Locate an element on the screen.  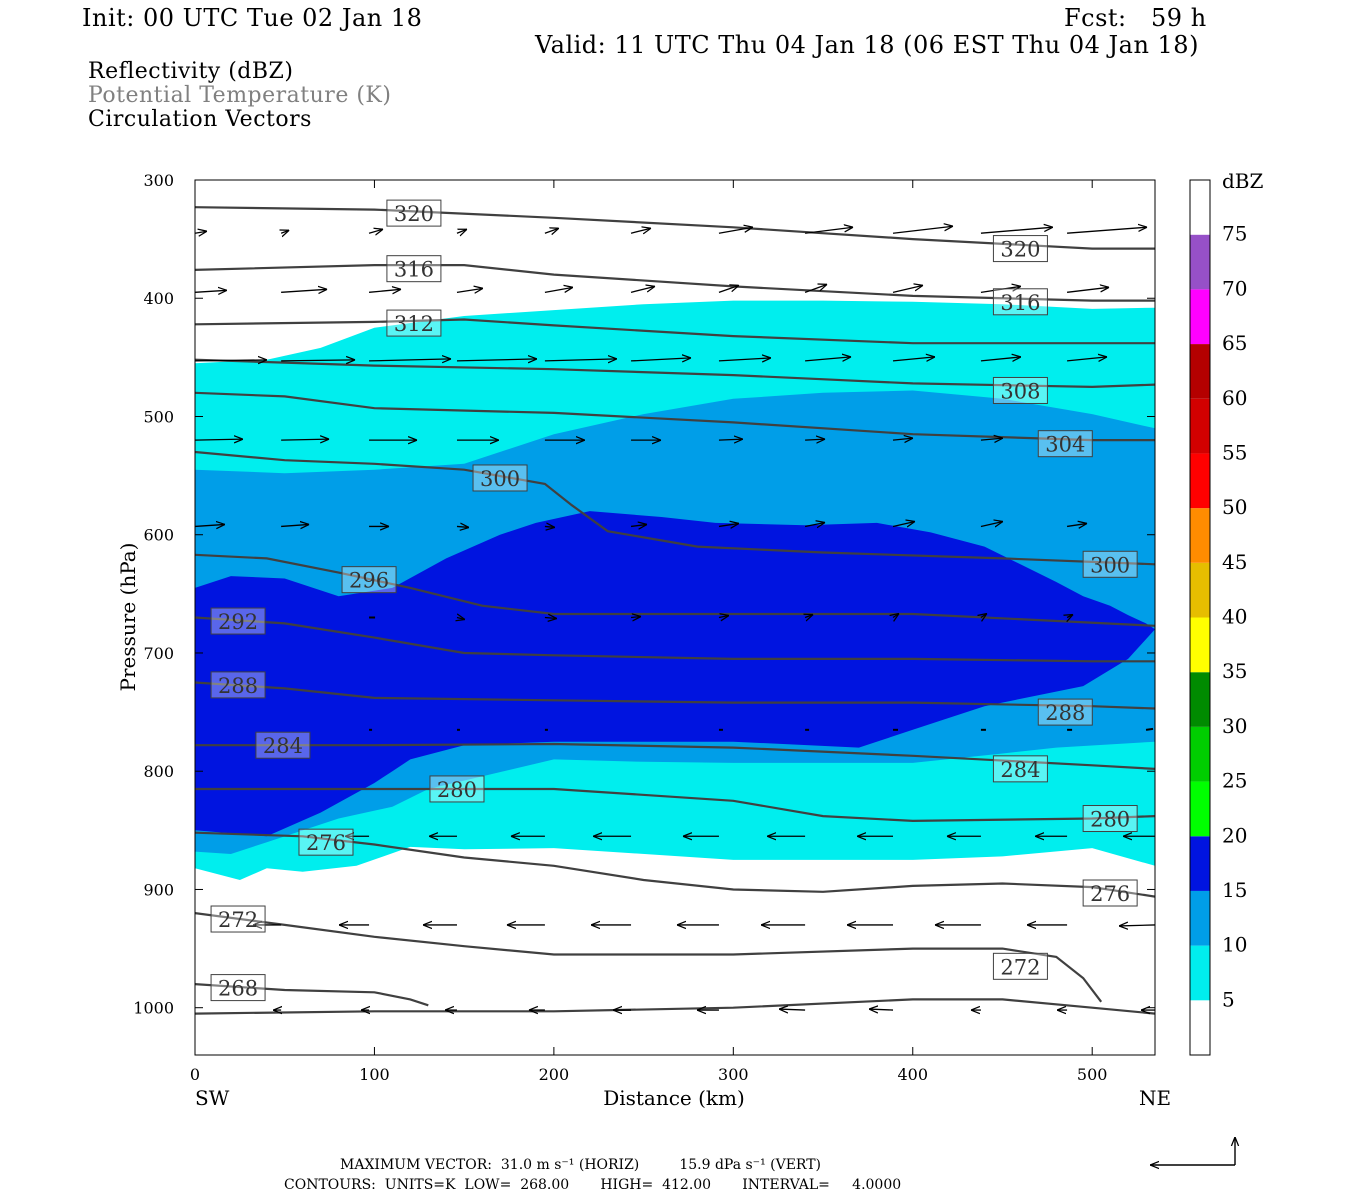
contour-label-text: 268 is located at coordinates (238, 989).